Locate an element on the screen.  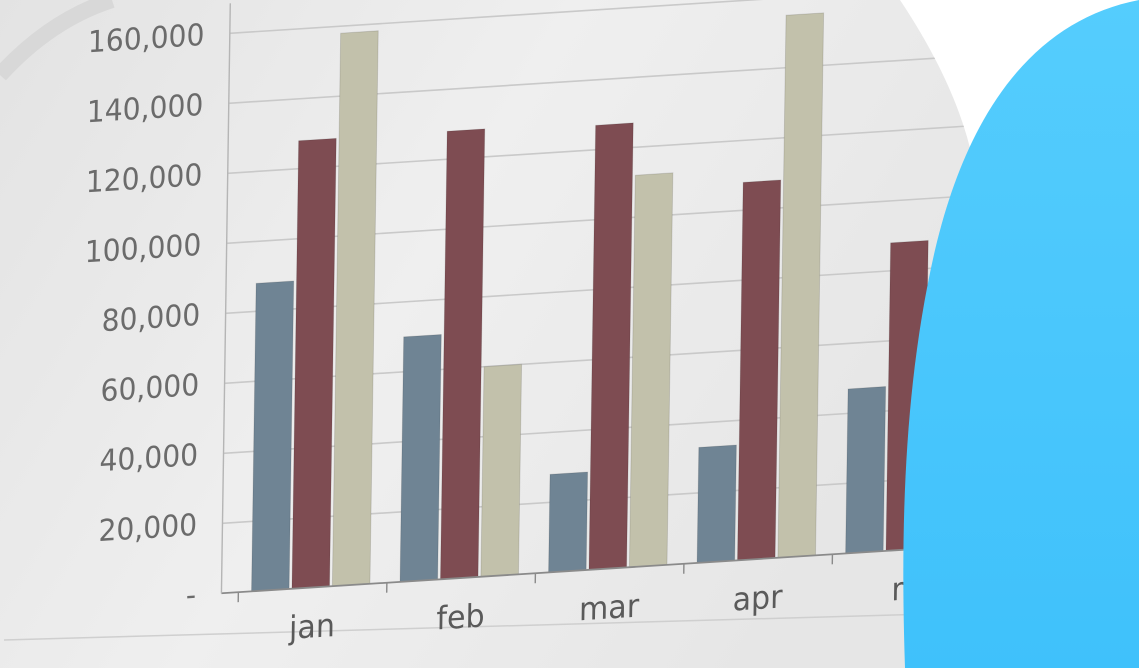
x-tick-label: mar is located at coordinates (609, 608).